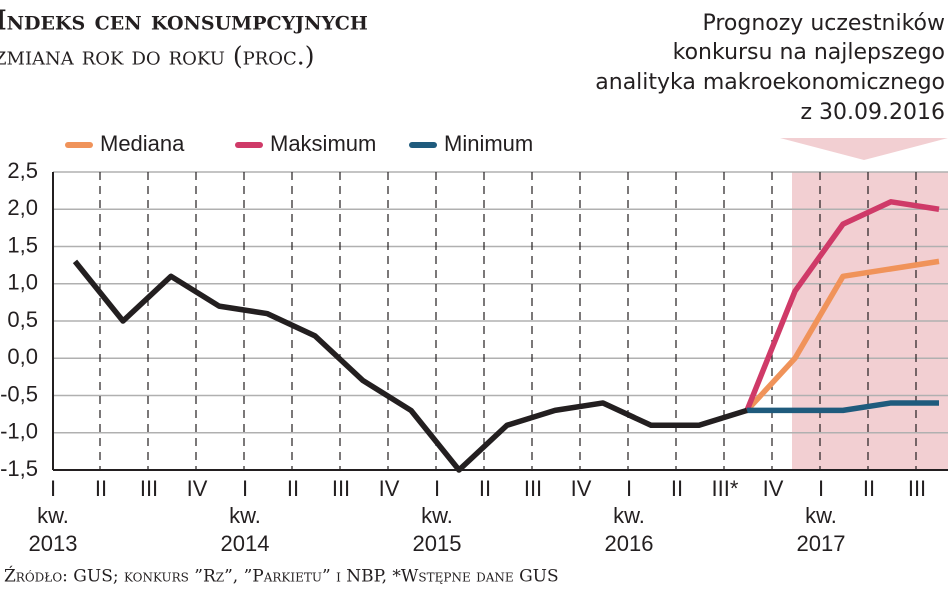  I want to click on year-label: 2013, so click(53, 543).